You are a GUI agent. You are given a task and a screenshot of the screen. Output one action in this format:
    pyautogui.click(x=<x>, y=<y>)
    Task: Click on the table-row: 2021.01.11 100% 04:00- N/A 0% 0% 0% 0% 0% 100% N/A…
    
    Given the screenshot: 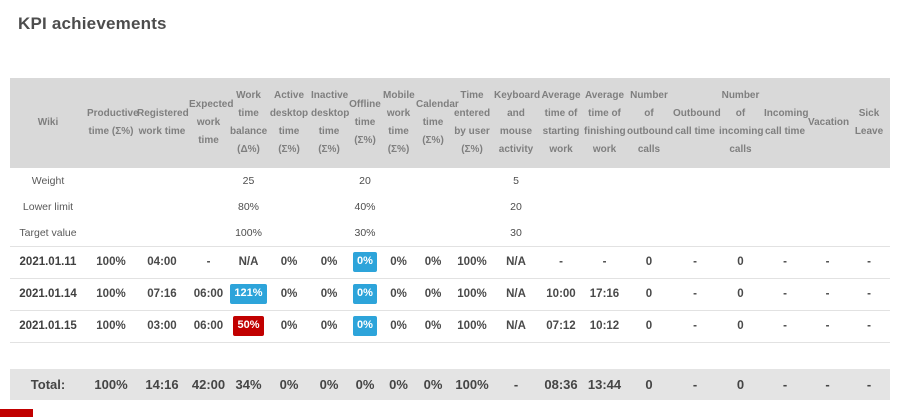 What is the action you would take?
    pyautogui.click(x=450, y=262)
    